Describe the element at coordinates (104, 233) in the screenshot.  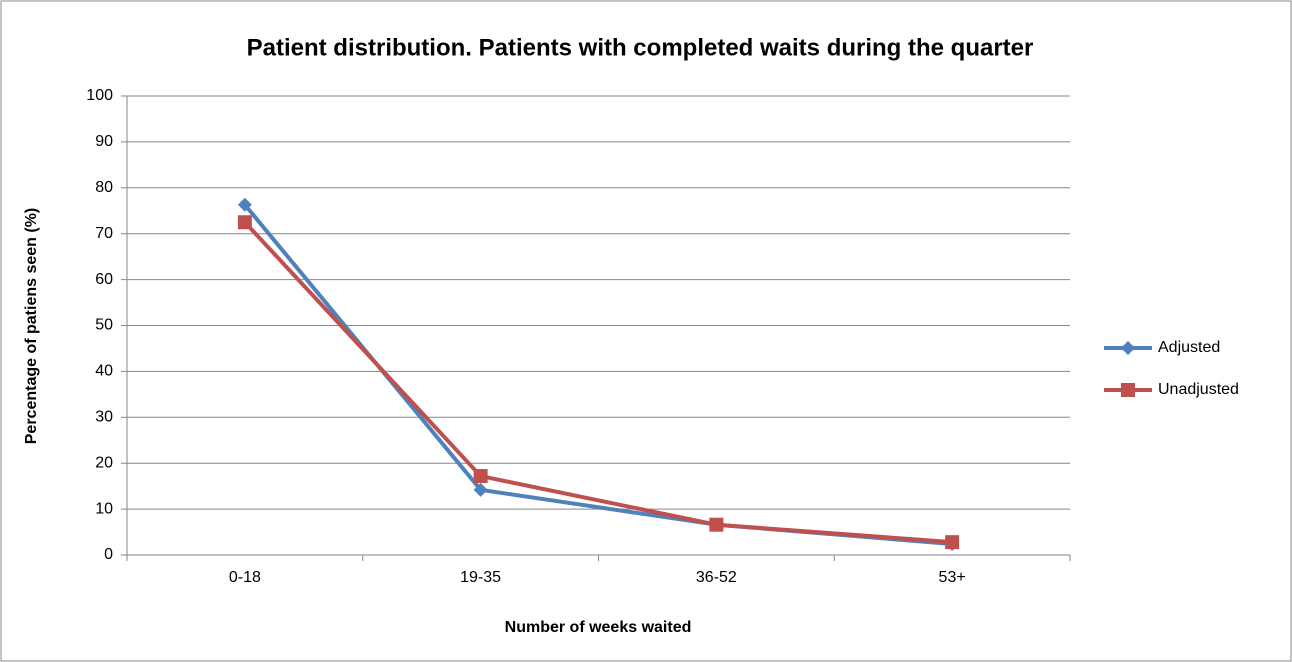
I see `y-tick-label: 70` at that location.